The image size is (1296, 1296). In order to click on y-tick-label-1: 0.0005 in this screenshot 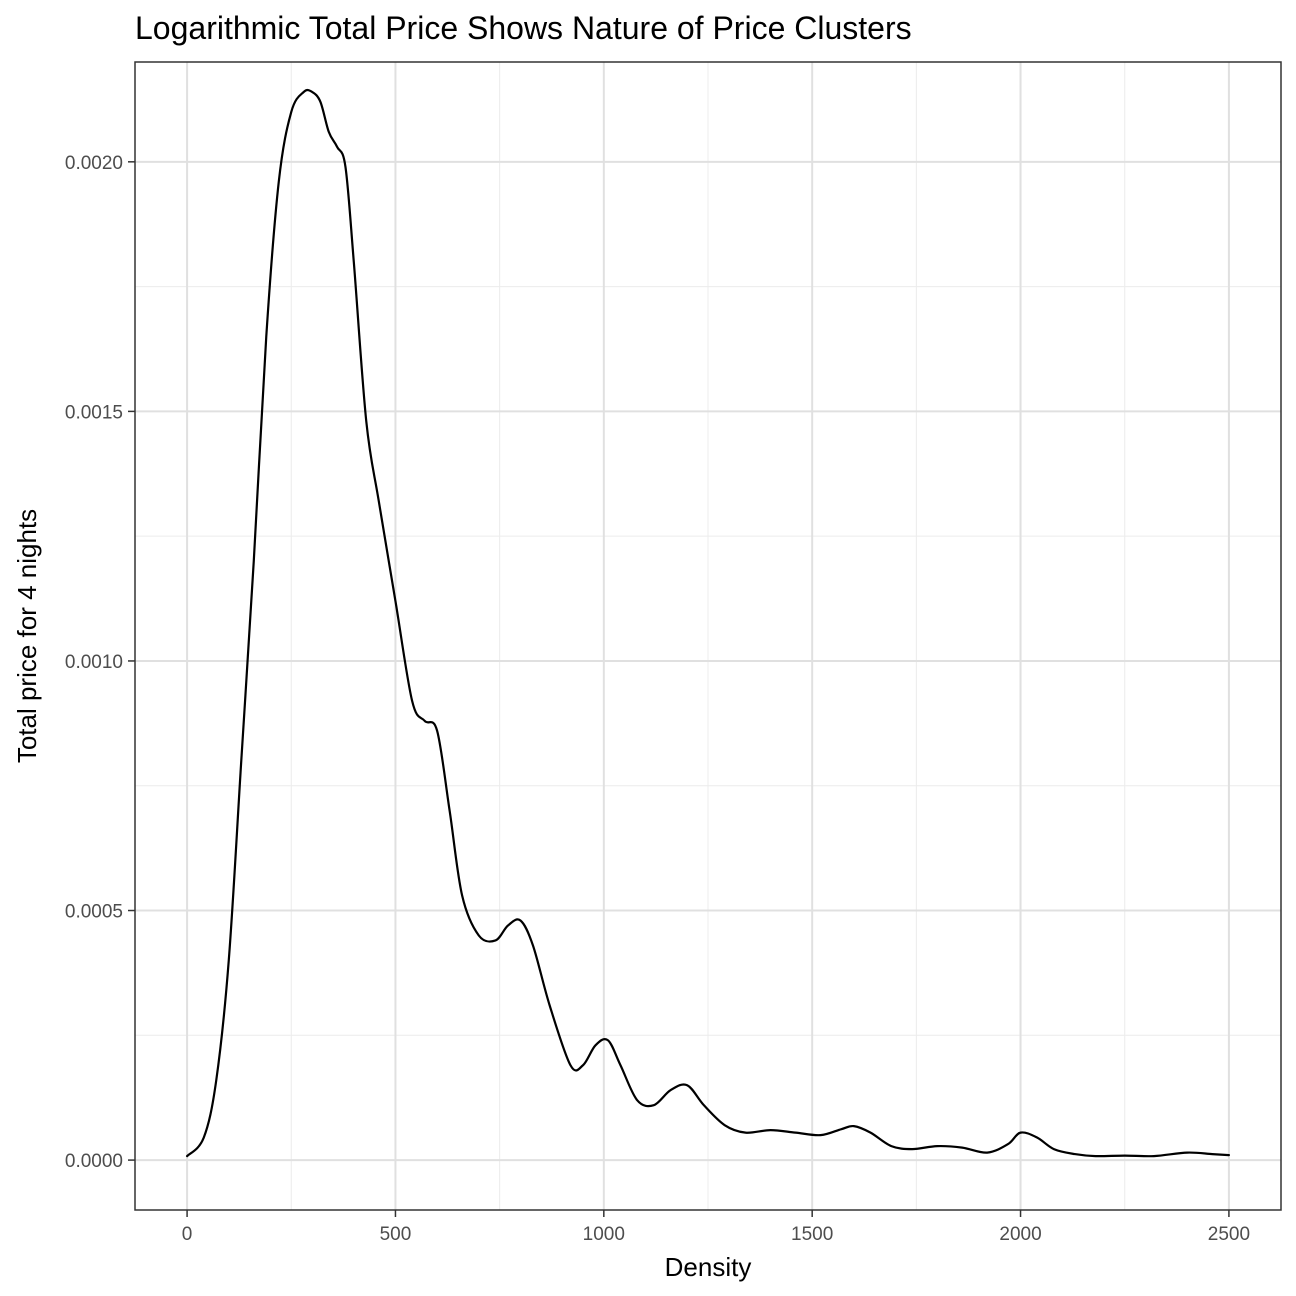, I will do `click(94, 912)`.